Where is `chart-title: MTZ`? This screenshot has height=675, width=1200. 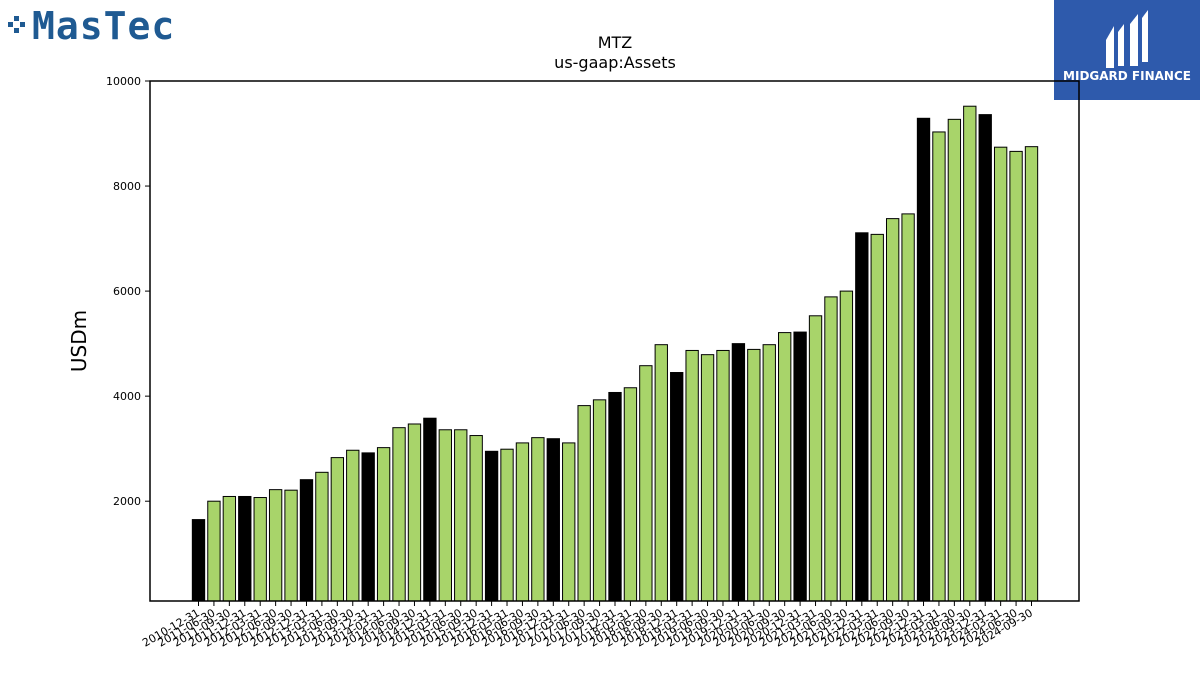
chart-title: MTZ is located at coordinates (615, 42).